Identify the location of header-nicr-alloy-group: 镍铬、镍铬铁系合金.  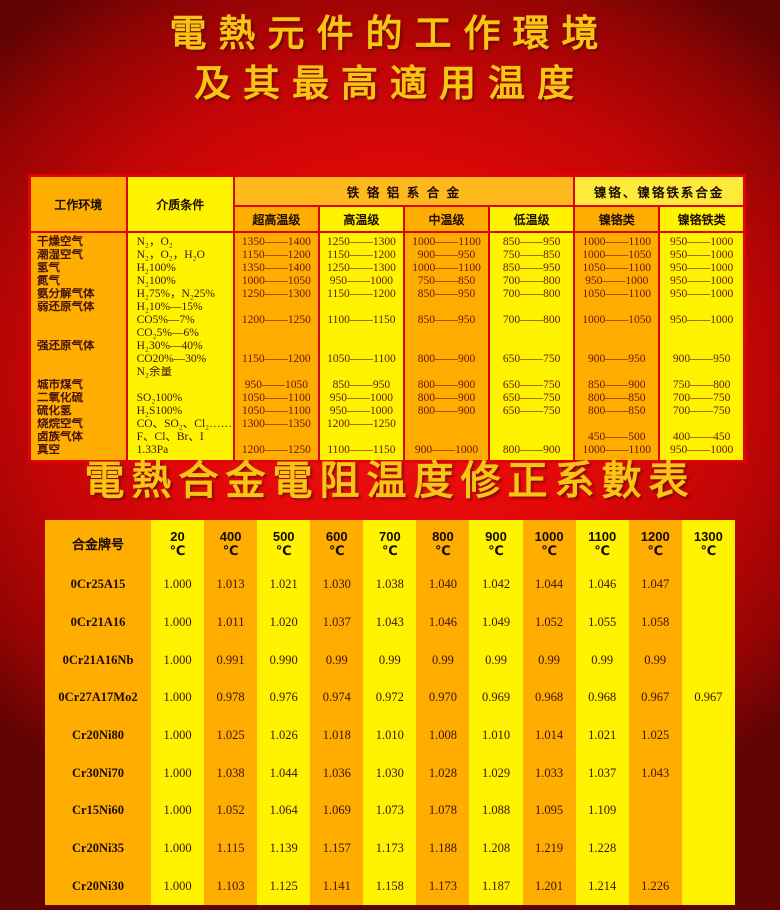
(659, 190).